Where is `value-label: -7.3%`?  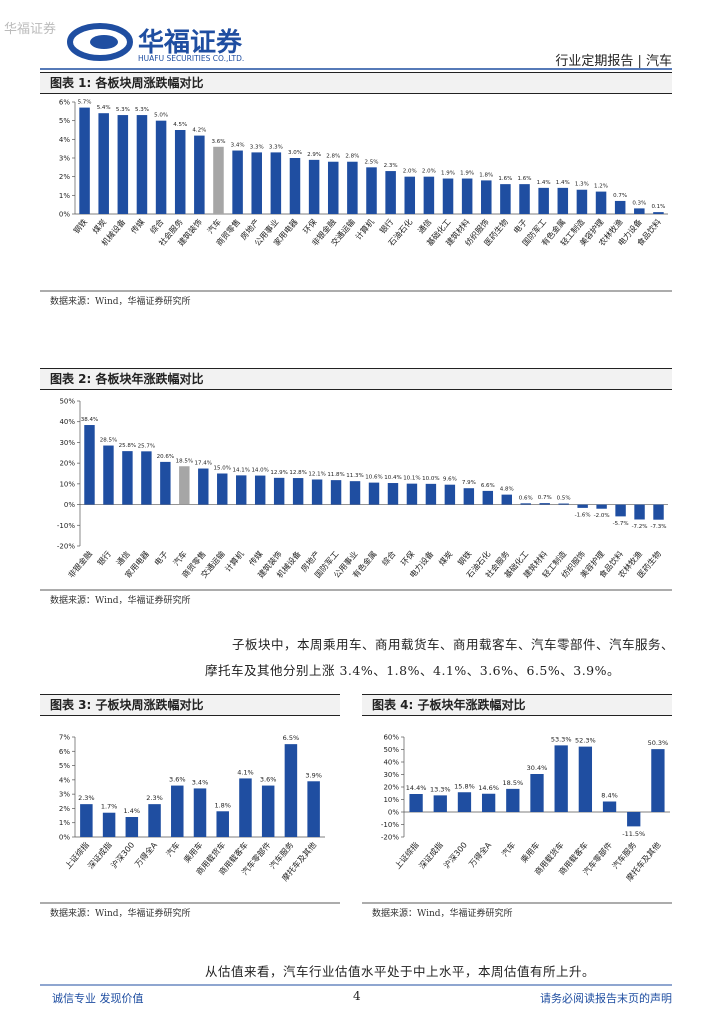 value-label: -7.3% is located at coordinates (659, 527).